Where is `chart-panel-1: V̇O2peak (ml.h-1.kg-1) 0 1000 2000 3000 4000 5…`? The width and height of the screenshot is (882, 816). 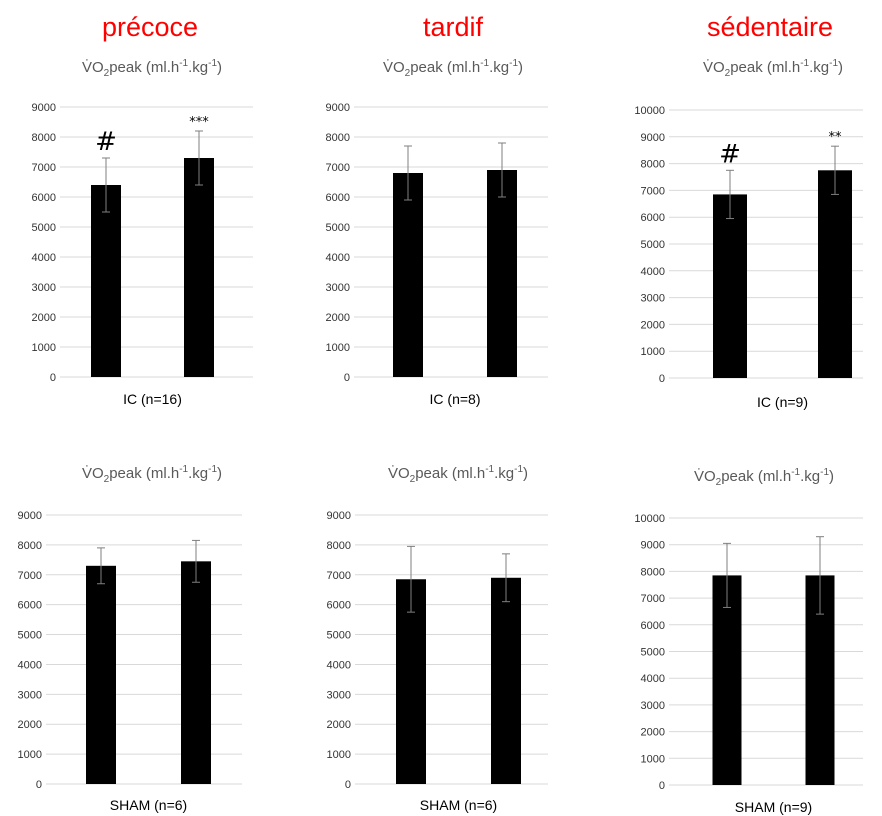
chart-panel-1: V̇O2peak (ml.h-1.kg-1) 0 1000 2000 3000 4000 5… is located at coordinates (142, 232).